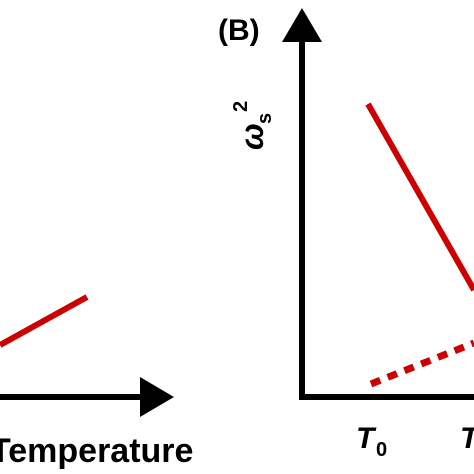 The width and height of the screenshot is (474, 474). I want to click on panel-b-series-solid, so click(419, 197).